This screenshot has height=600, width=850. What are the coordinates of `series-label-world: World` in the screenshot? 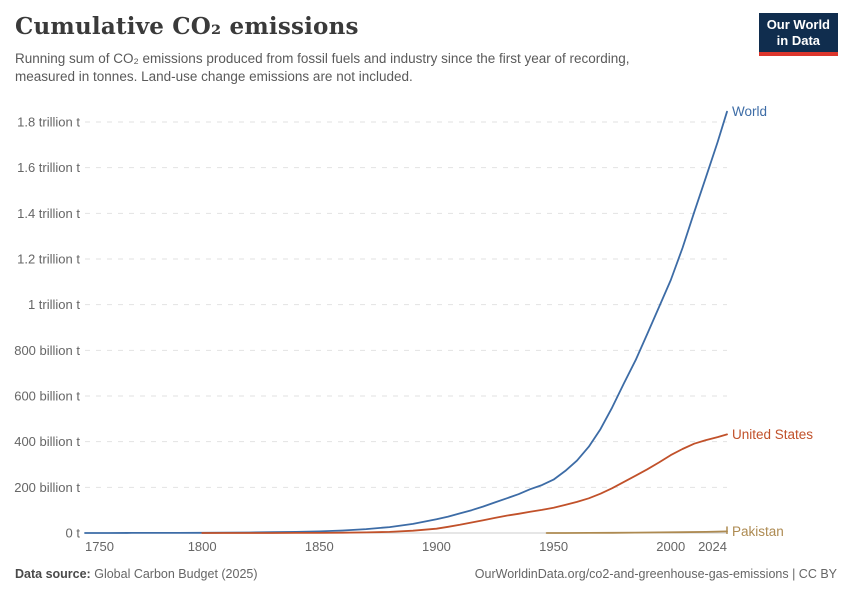 It's located at (749, 111).